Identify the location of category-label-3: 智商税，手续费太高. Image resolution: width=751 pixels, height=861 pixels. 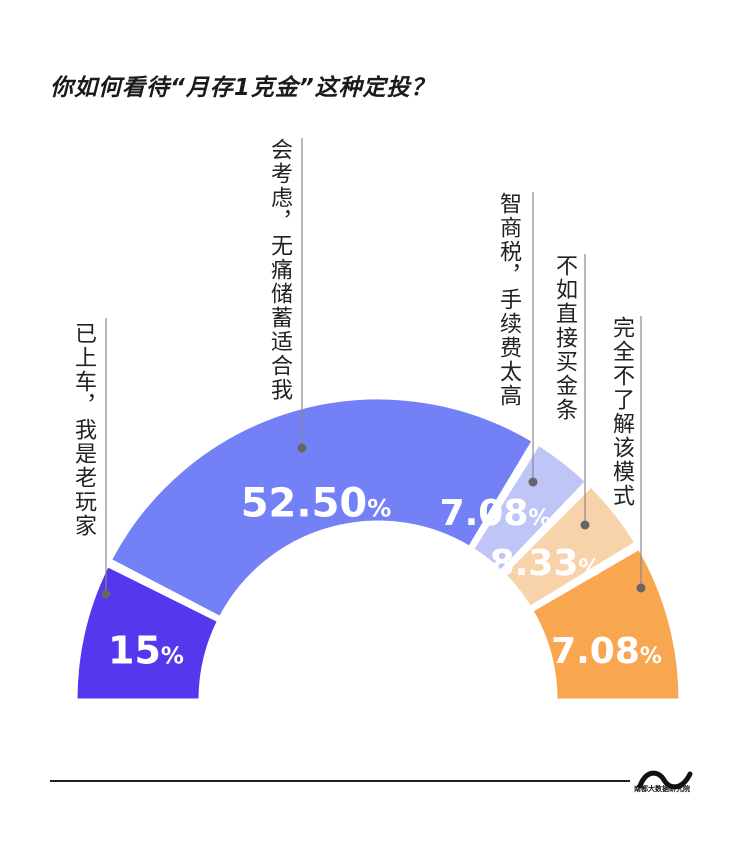
(508, 300).